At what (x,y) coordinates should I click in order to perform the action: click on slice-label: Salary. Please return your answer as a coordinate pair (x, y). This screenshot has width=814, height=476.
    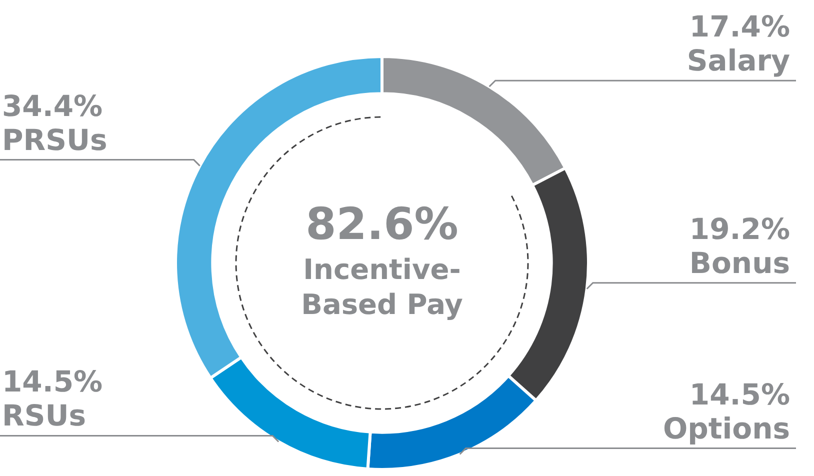
    Looking at the image, I should click on (738, 61).